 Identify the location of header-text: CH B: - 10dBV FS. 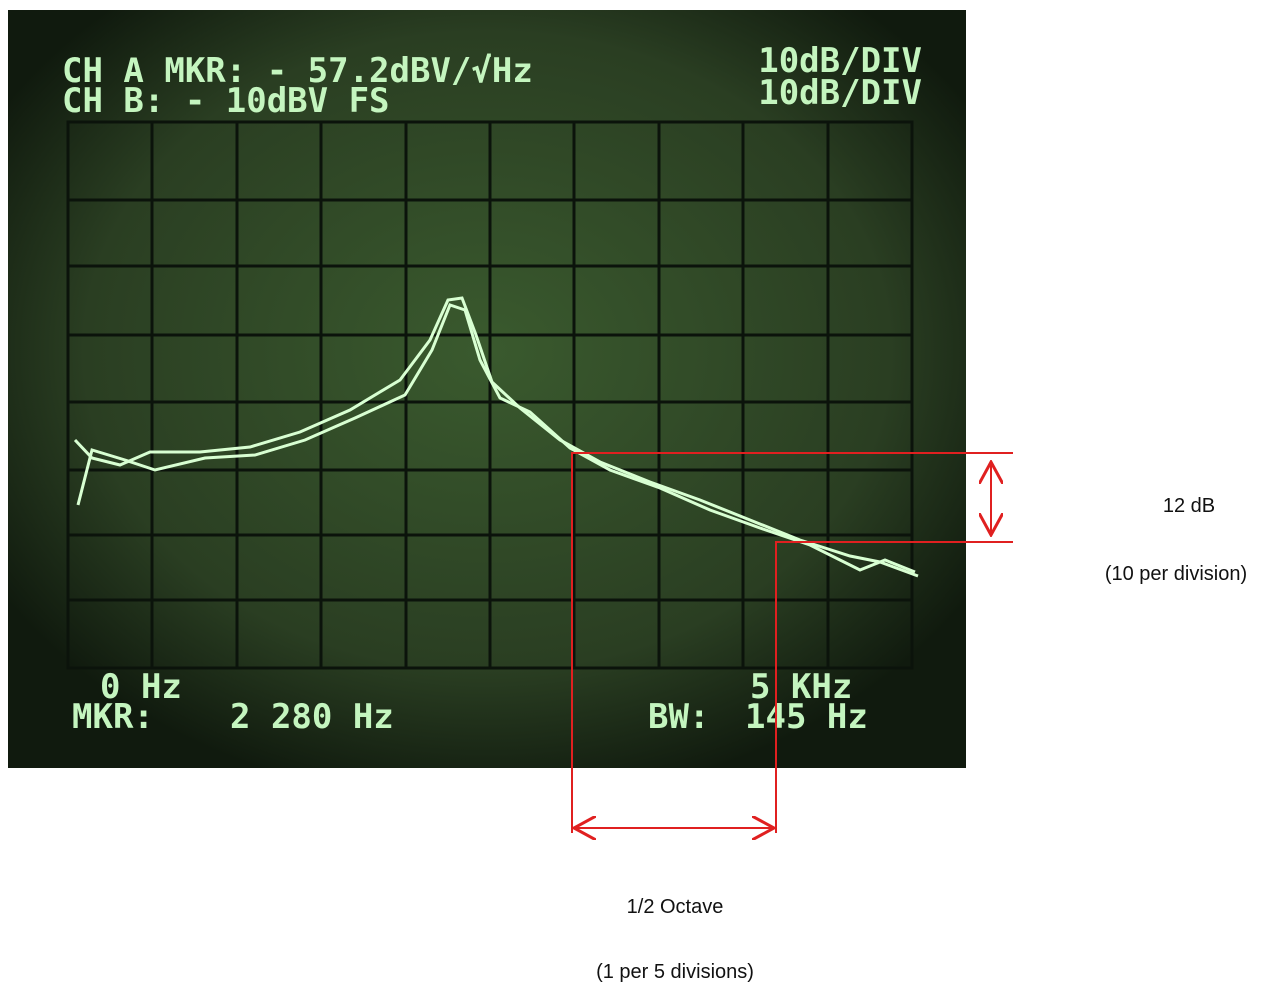
(226, 101).